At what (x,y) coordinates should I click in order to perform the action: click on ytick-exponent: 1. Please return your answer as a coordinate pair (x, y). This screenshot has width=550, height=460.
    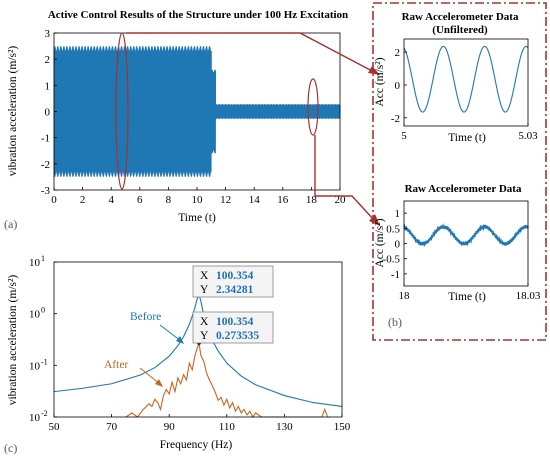
    Looking at the image, I should click on (43, 258).